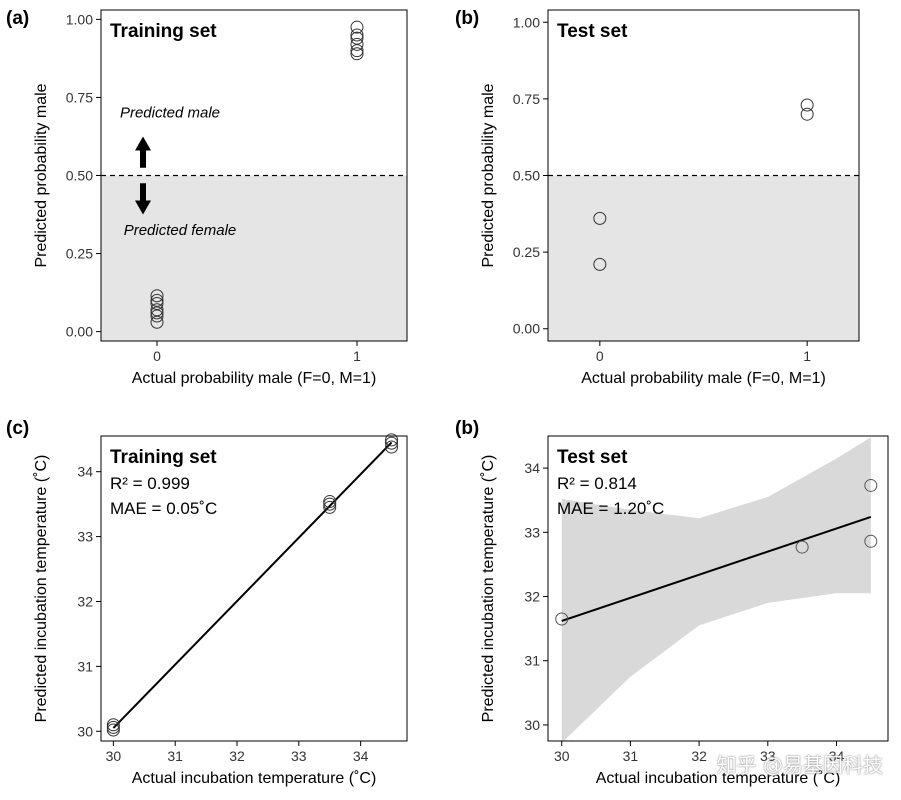 Image resolution: width=901 pixels, height=800 pixels. Describe the element at coordinates (597, 483) in the screenshot. I see `stat-text: R² = 0.814` at that location.